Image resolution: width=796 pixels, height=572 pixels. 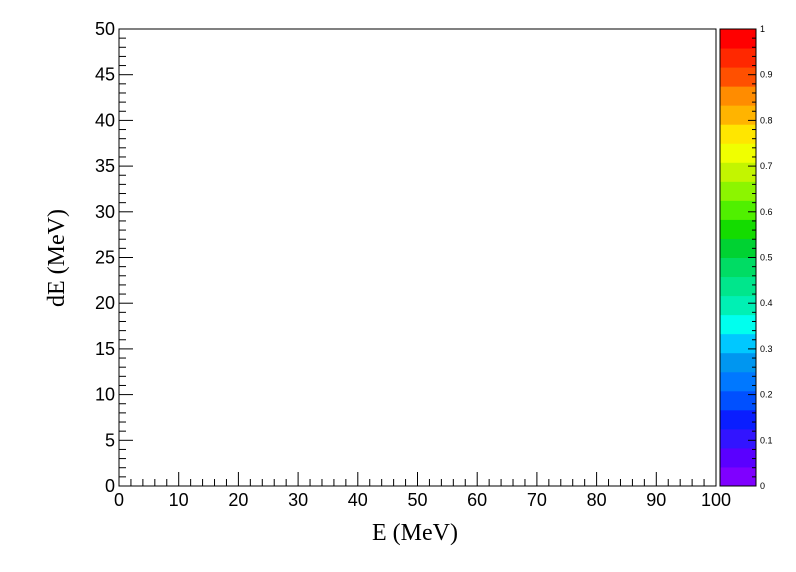 I want to click on y-tick-label: 45, so click(x=105, y=75).